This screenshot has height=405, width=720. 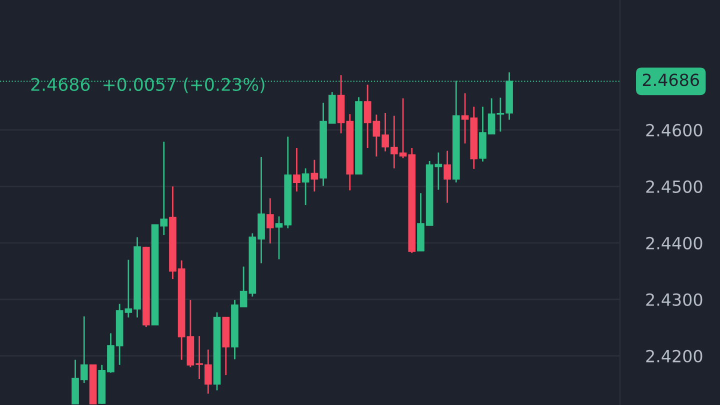 I want to click on y-tick-label: 2.4600, so click(x=674, y=130).